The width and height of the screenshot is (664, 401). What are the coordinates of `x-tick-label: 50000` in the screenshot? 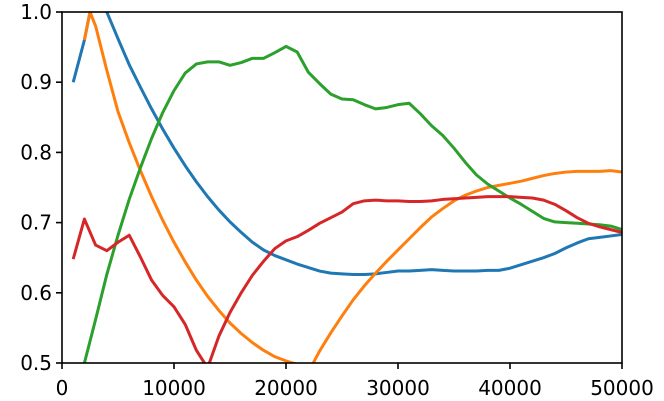 It's located at (622, 388).